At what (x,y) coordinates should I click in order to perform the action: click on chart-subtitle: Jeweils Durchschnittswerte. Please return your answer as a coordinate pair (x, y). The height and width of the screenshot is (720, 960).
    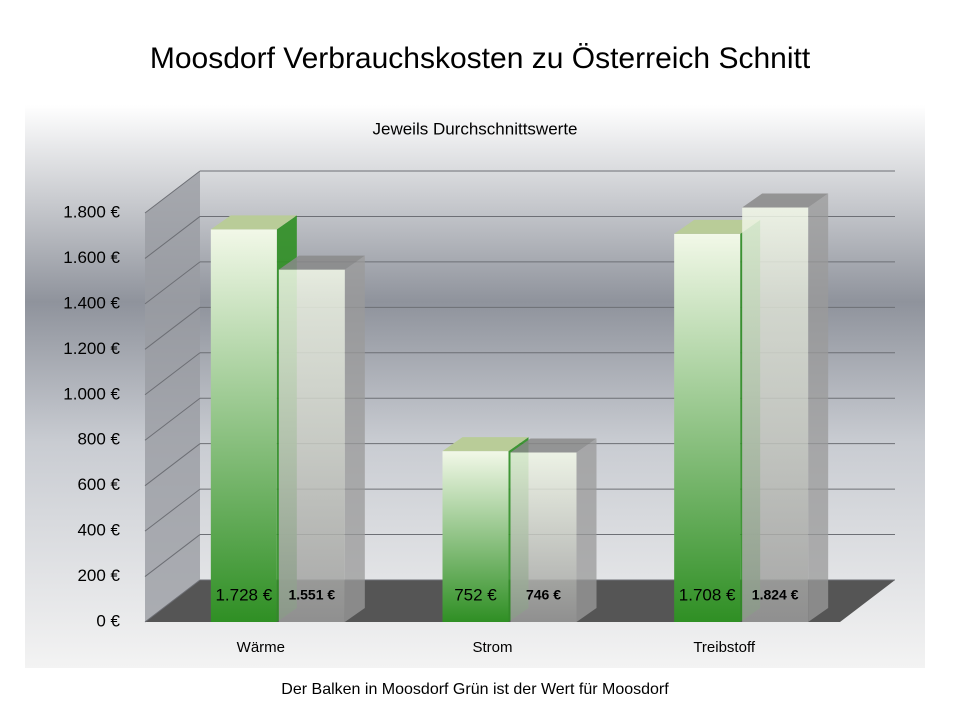
    Looking at the image, I should click on (474, 128).